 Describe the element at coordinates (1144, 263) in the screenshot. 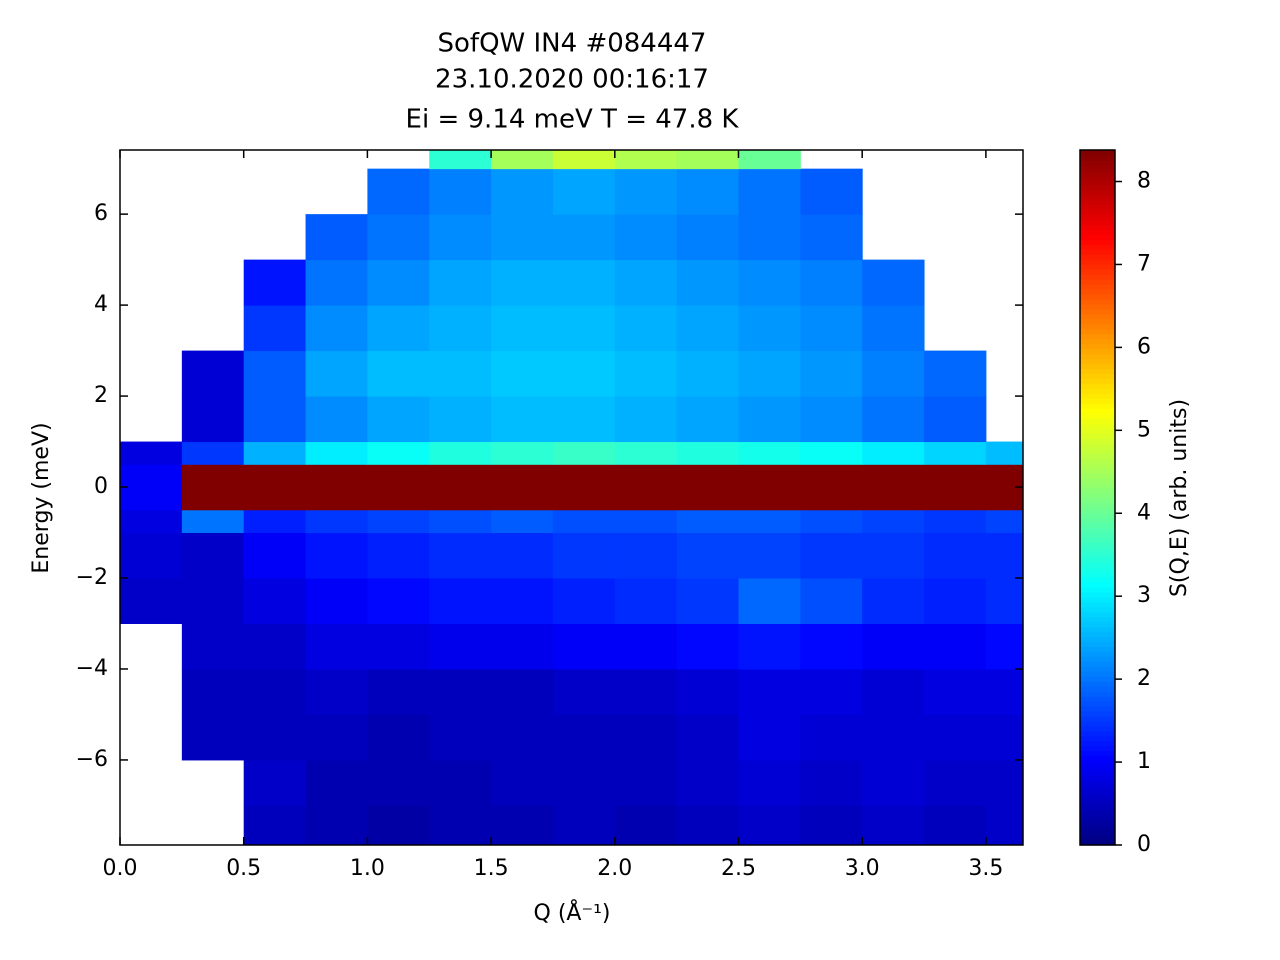

I see `colorbar-tick-label: 7` at that location.